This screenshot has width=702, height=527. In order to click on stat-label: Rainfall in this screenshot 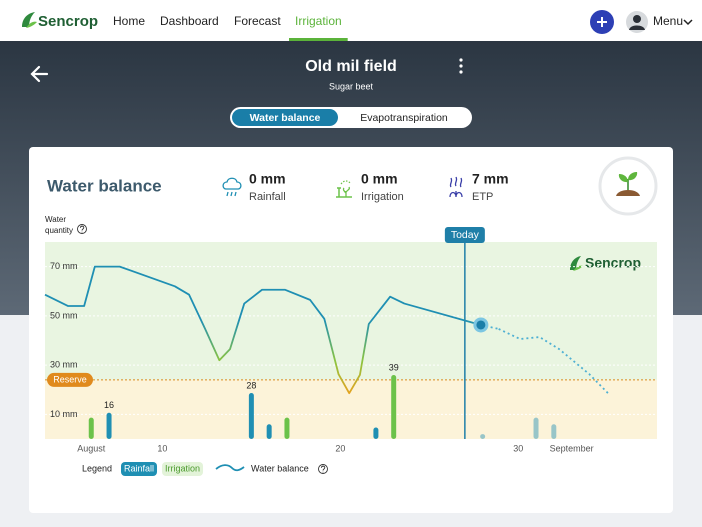, I will do `click(267, 197)`.